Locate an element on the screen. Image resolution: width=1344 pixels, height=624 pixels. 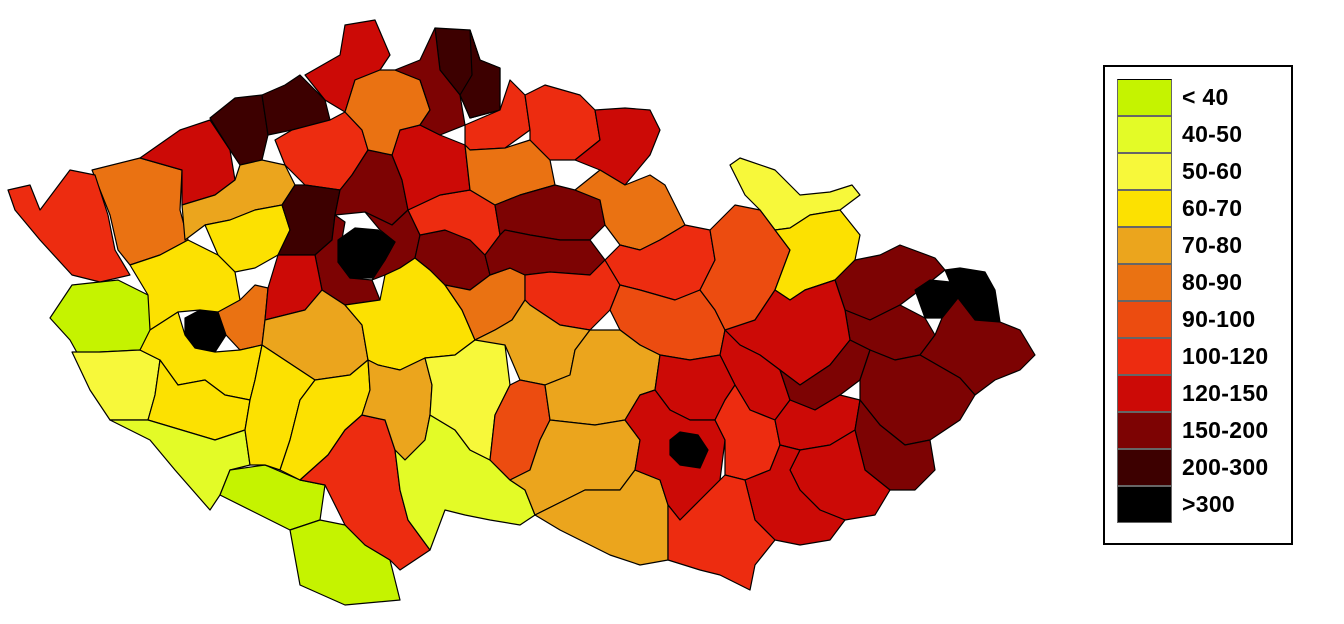
map-region-jicin is located at coordinates (510, 172).